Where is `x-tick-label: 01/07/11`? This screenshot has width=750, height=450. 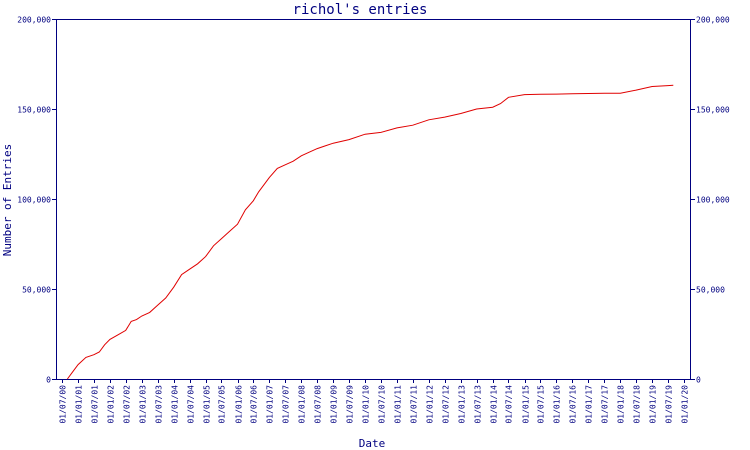
x-tick-label: 01/07/11 is located at coordinates (414, 404).